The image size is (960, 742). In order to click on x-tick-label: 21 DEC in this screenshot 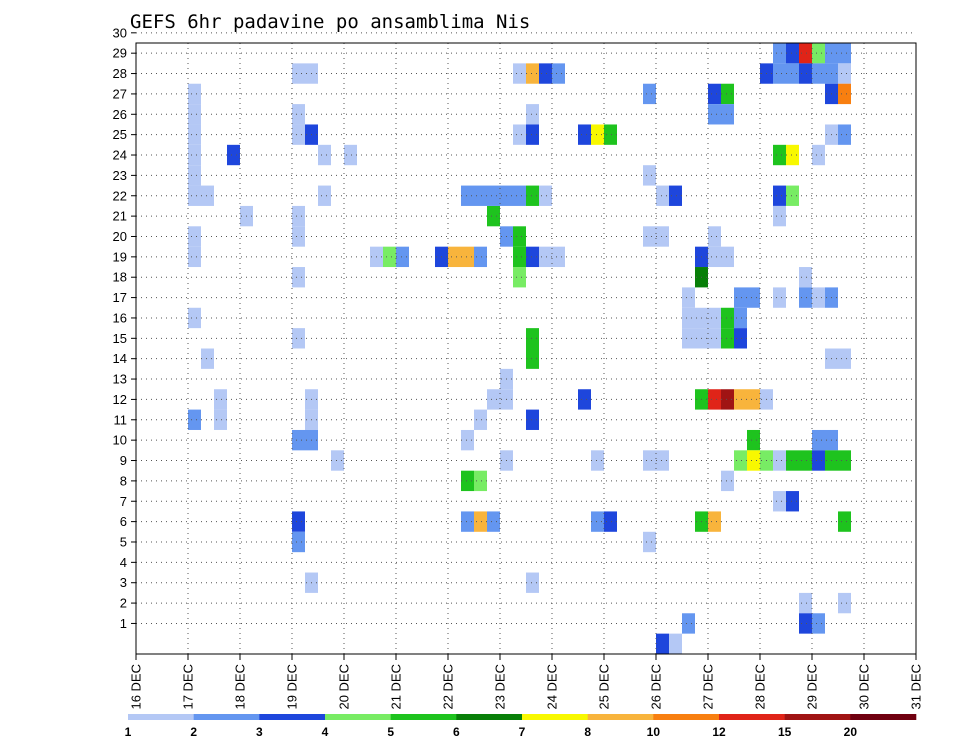, I will do `click(396, 687)`.